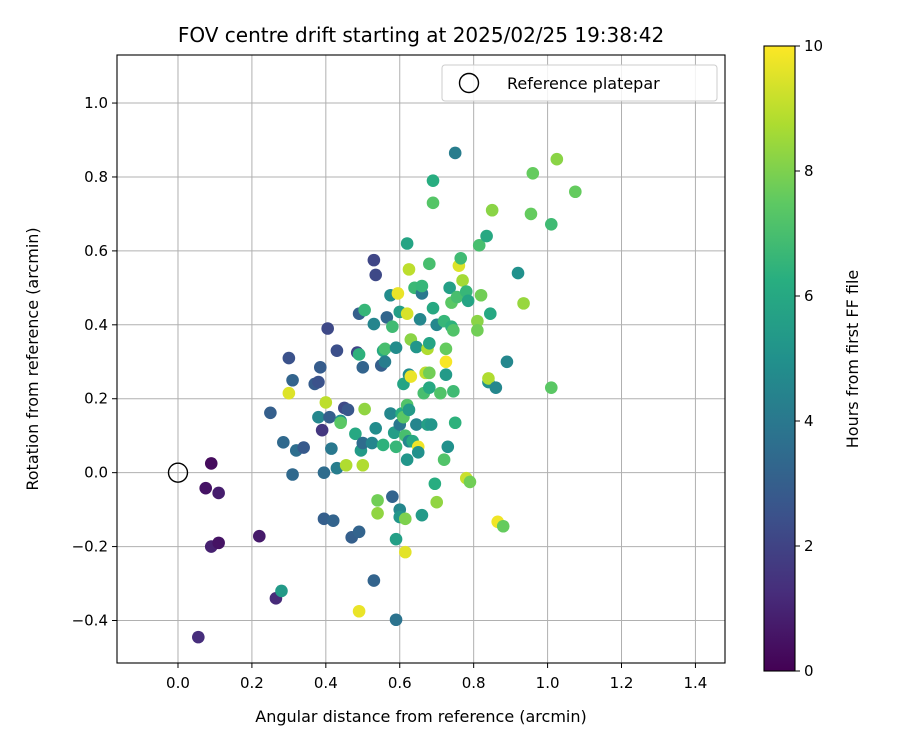  I want to click on reference-platepar-marker, so click(178, 472).